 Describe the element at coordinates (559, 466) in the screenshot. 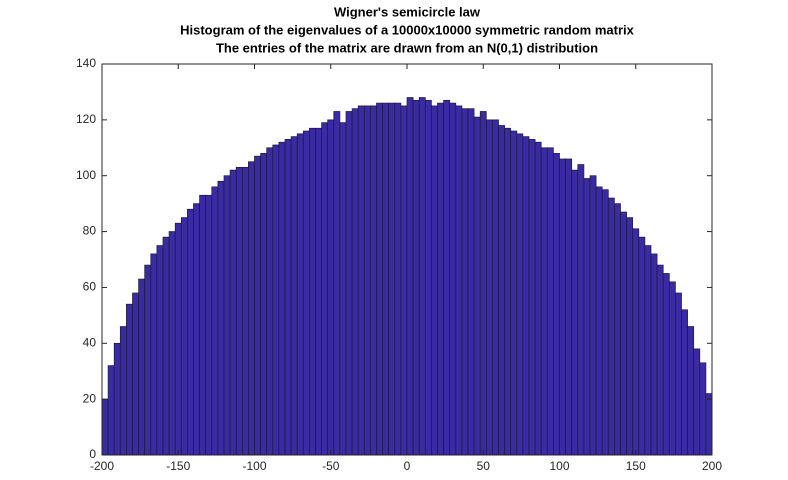

I see `x-tick-label: 100` at that location.